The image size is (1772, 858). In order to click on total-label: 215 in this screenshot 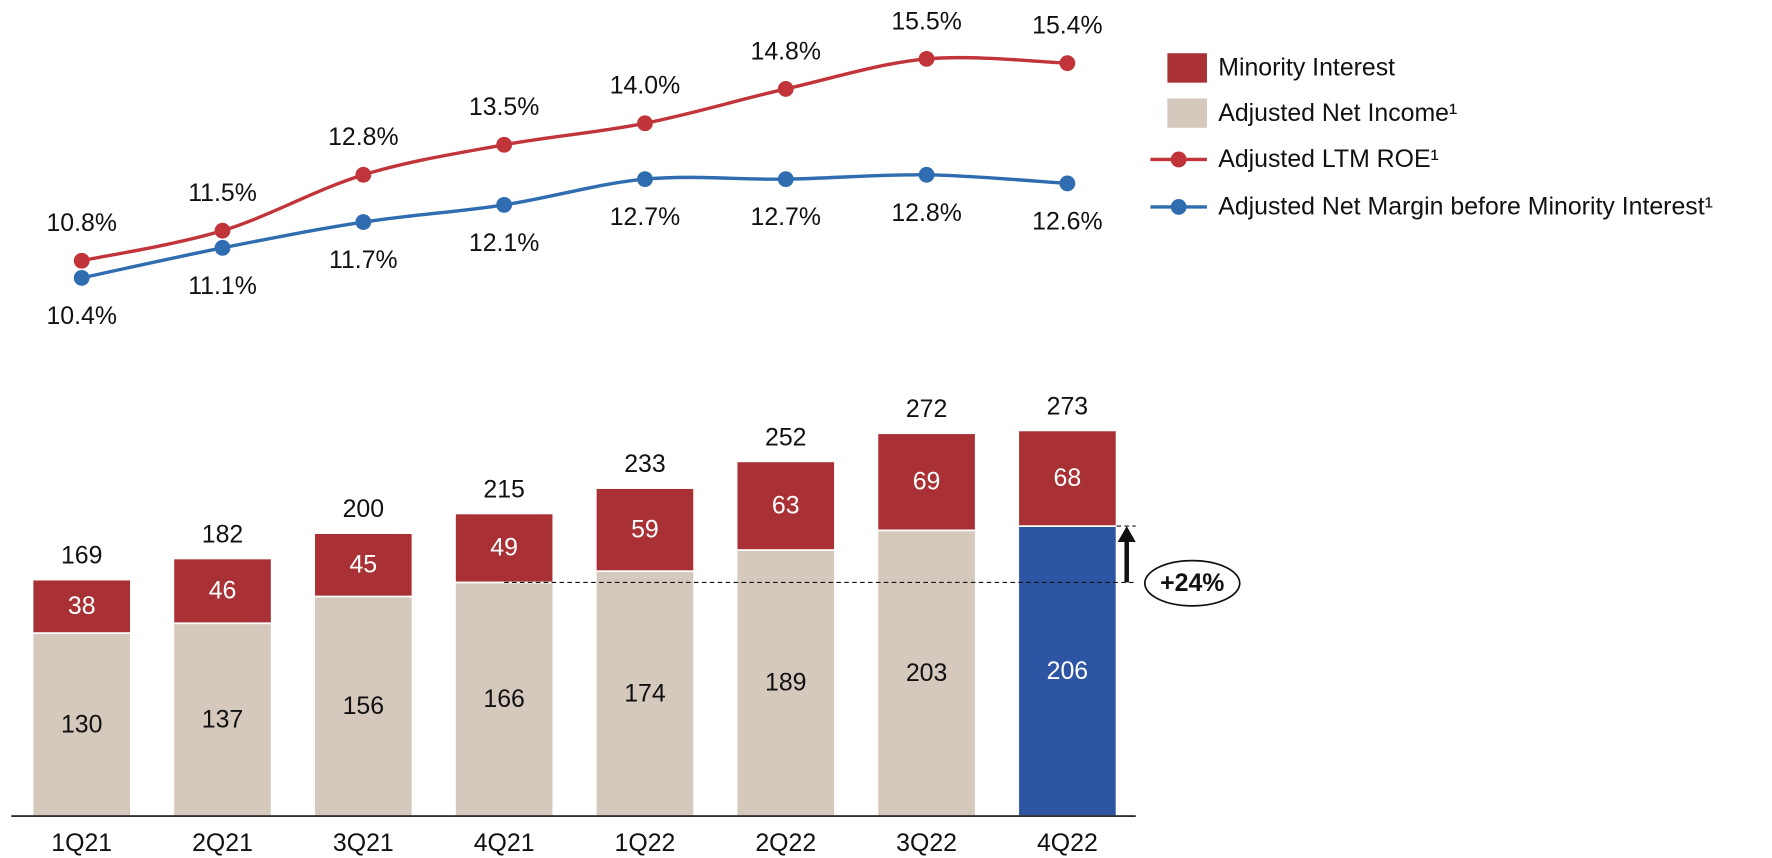, I will do `click(503, 489)`.